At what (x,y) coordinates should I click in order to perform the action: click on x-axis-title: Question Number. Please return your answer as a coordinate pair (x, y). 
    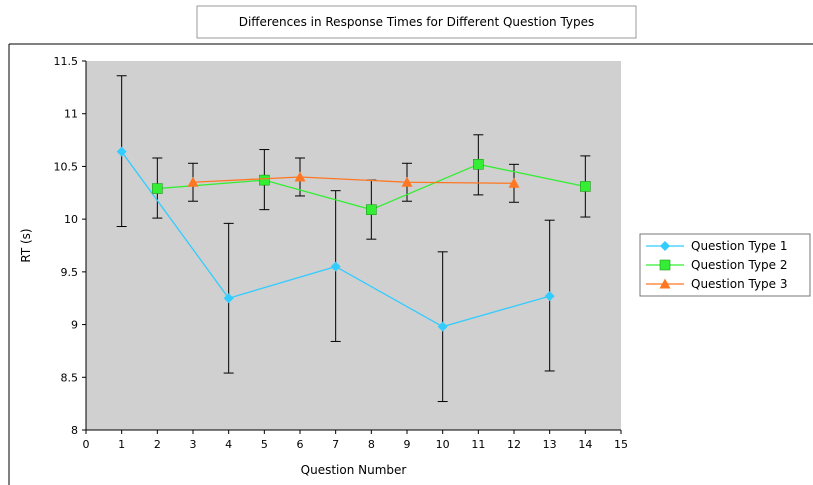
    Looking at the image, I should click on (354, 470).